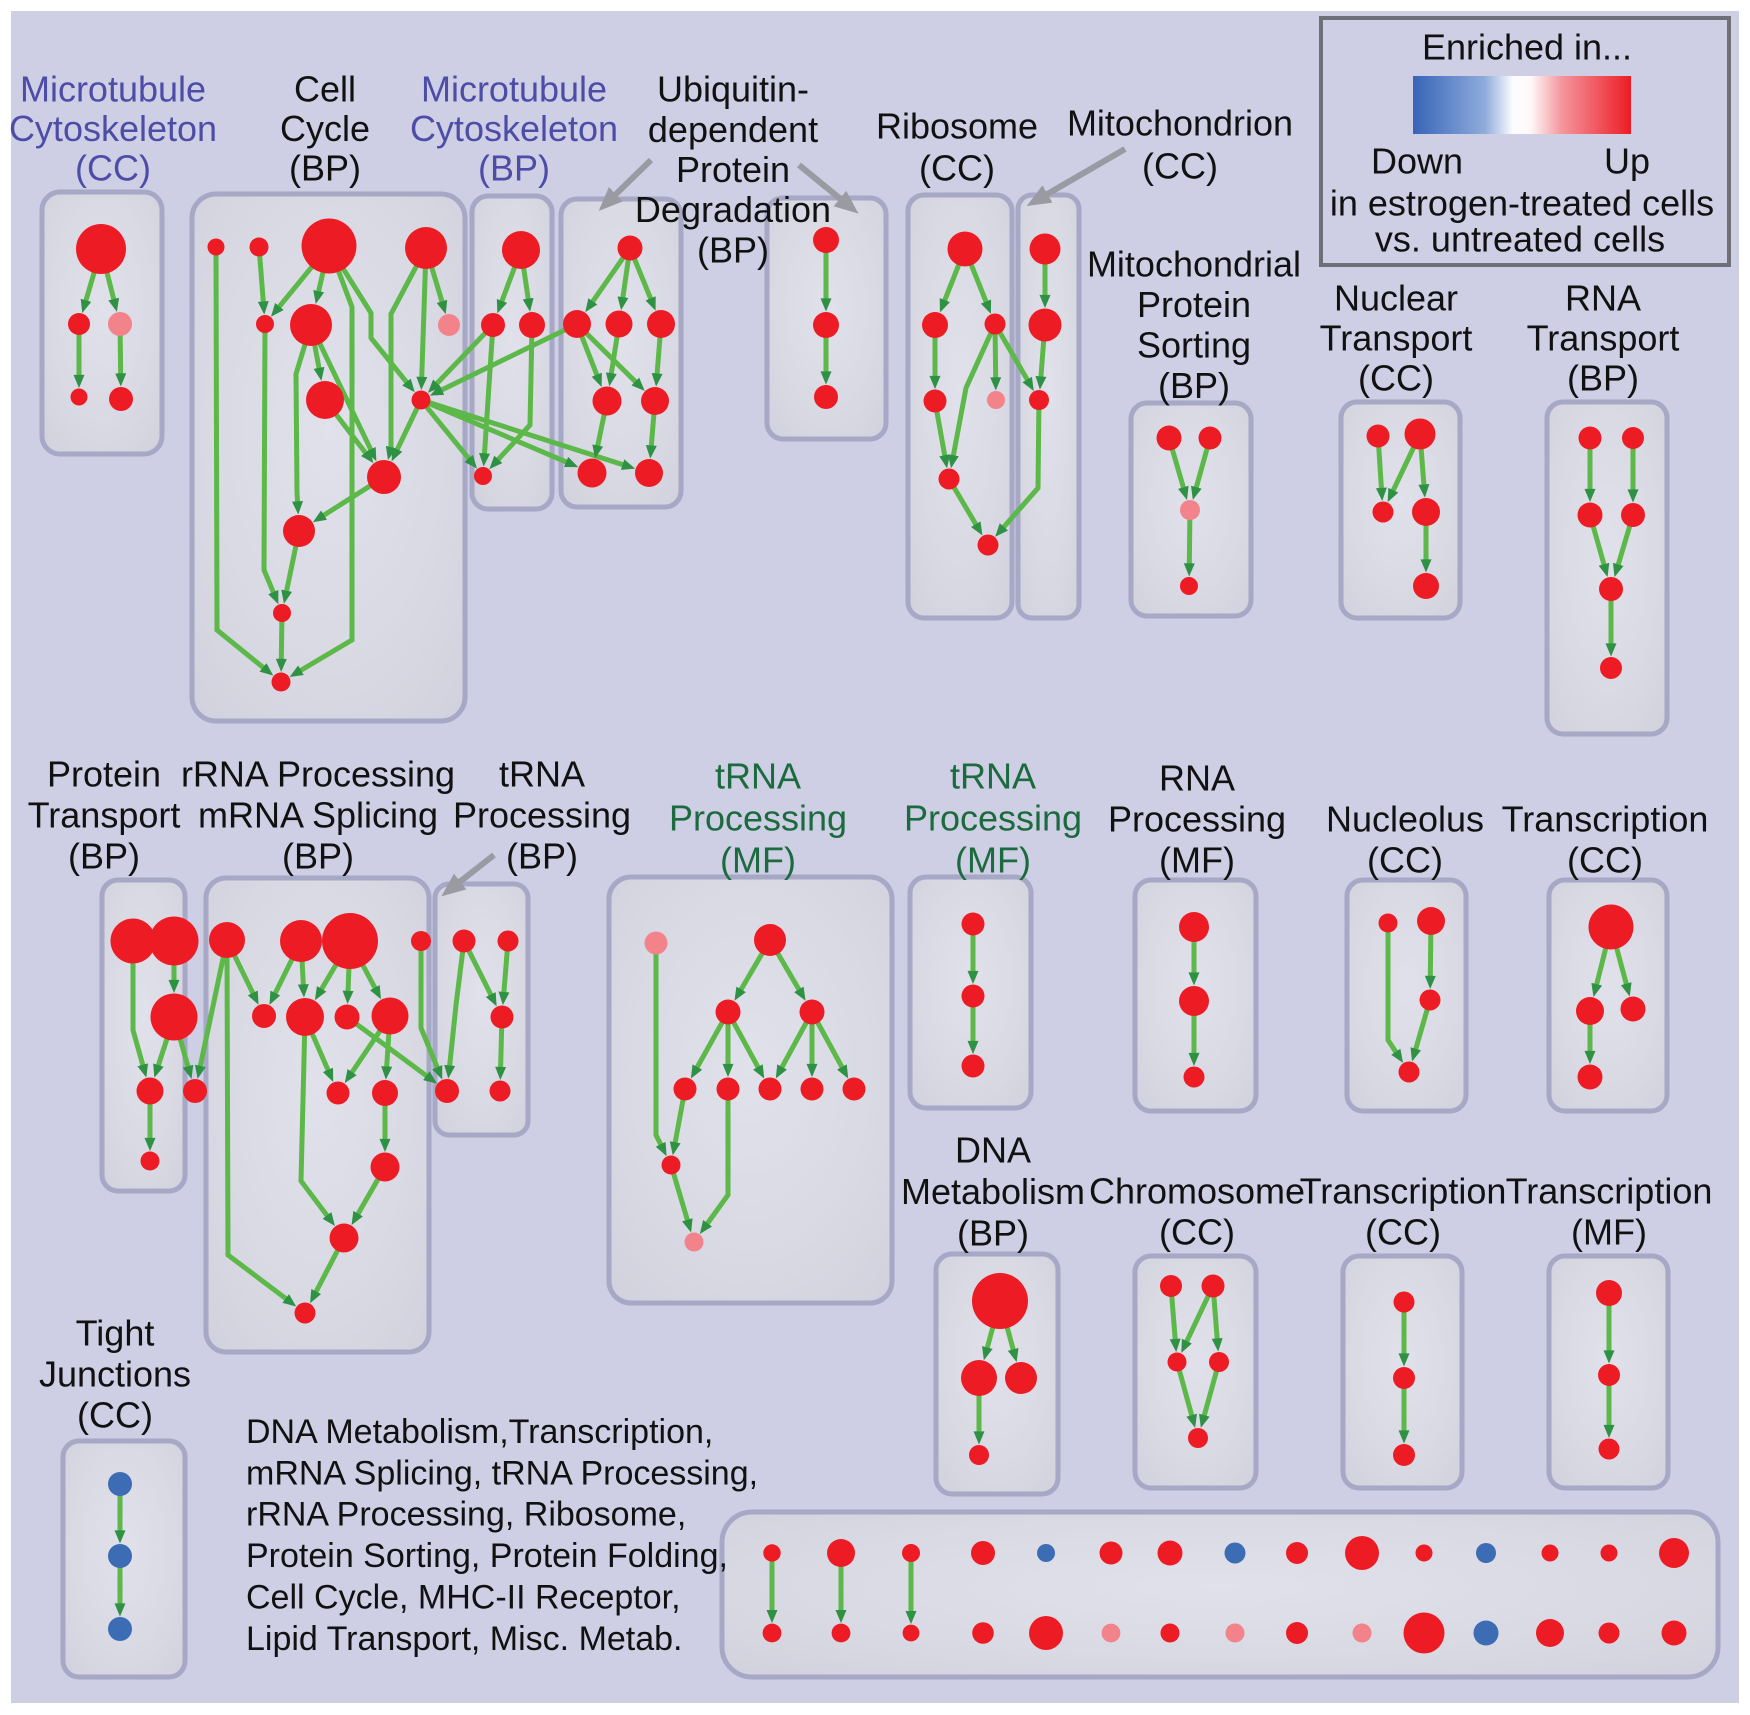  What do you see at coordinates (115, 1333) in the screenshot?
I see `svg-text: Tight` at bounding box center [115, 1333].